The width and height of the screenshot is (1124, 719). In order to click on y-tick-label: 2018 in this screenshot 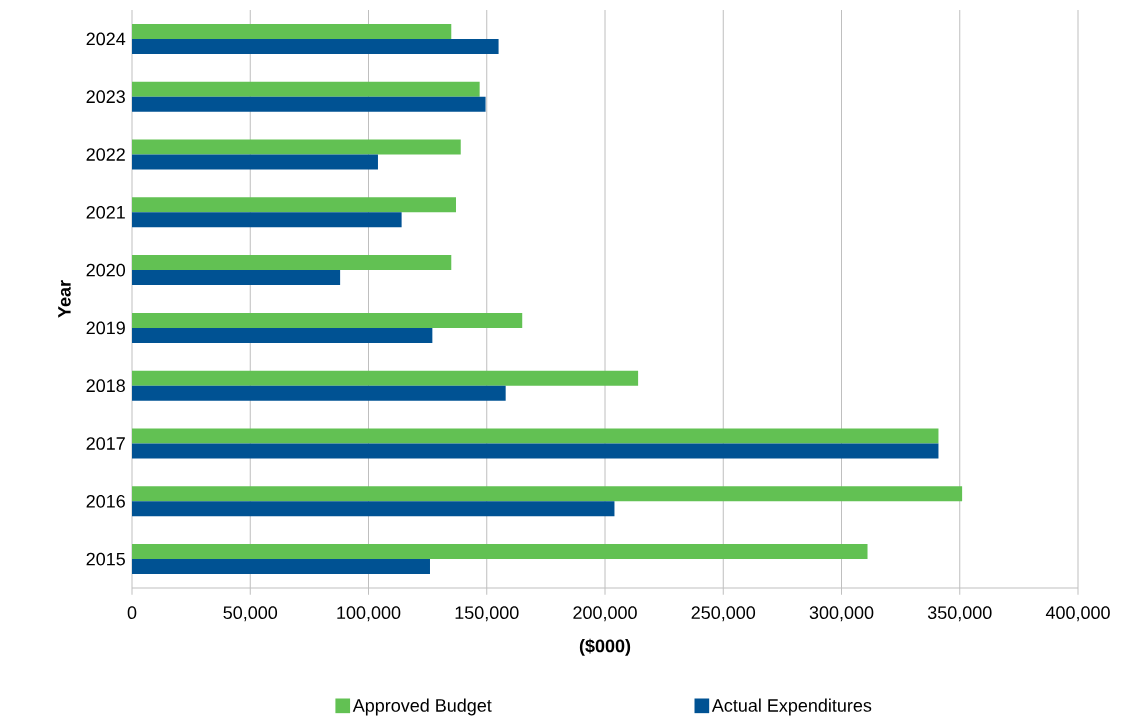, I will do `click(105, 386)`.